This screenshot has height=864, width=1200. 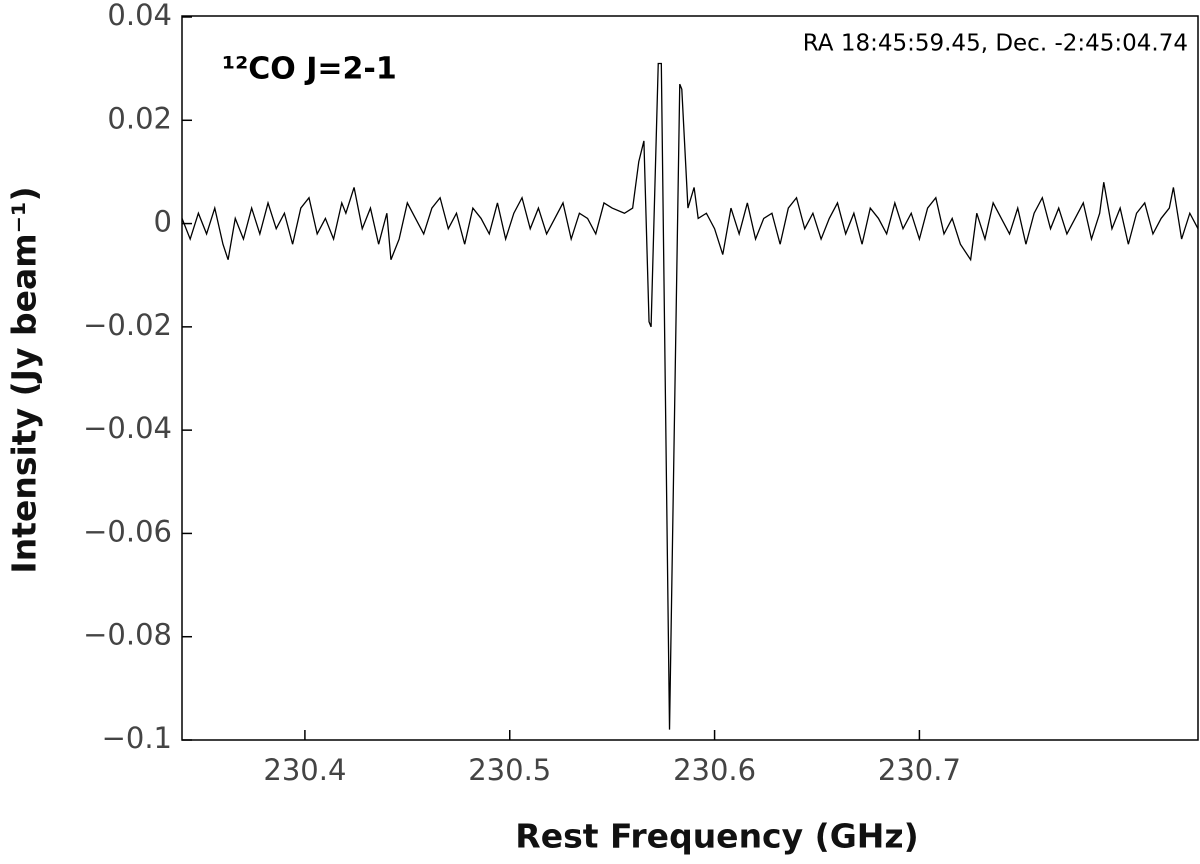 What do you see at coordinates (127, 428) in the screenshot?
I see `y-tick-label: −0.04` at bounding box center [127, 428].